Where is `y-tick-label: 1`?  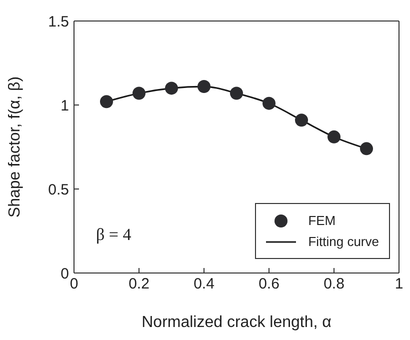 y-tick-label: 1 is located at coordinates (64, 105).